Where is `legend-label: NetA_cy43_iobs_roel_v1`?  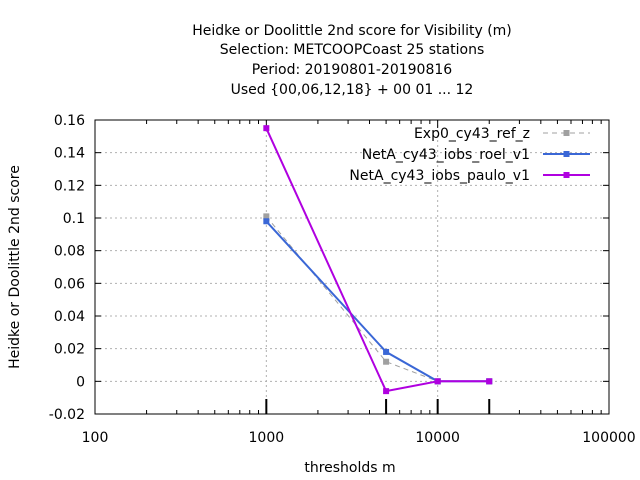 legend-label: NetA_cy43_iobs_roel_v1 is located at coordinates (446, 155).